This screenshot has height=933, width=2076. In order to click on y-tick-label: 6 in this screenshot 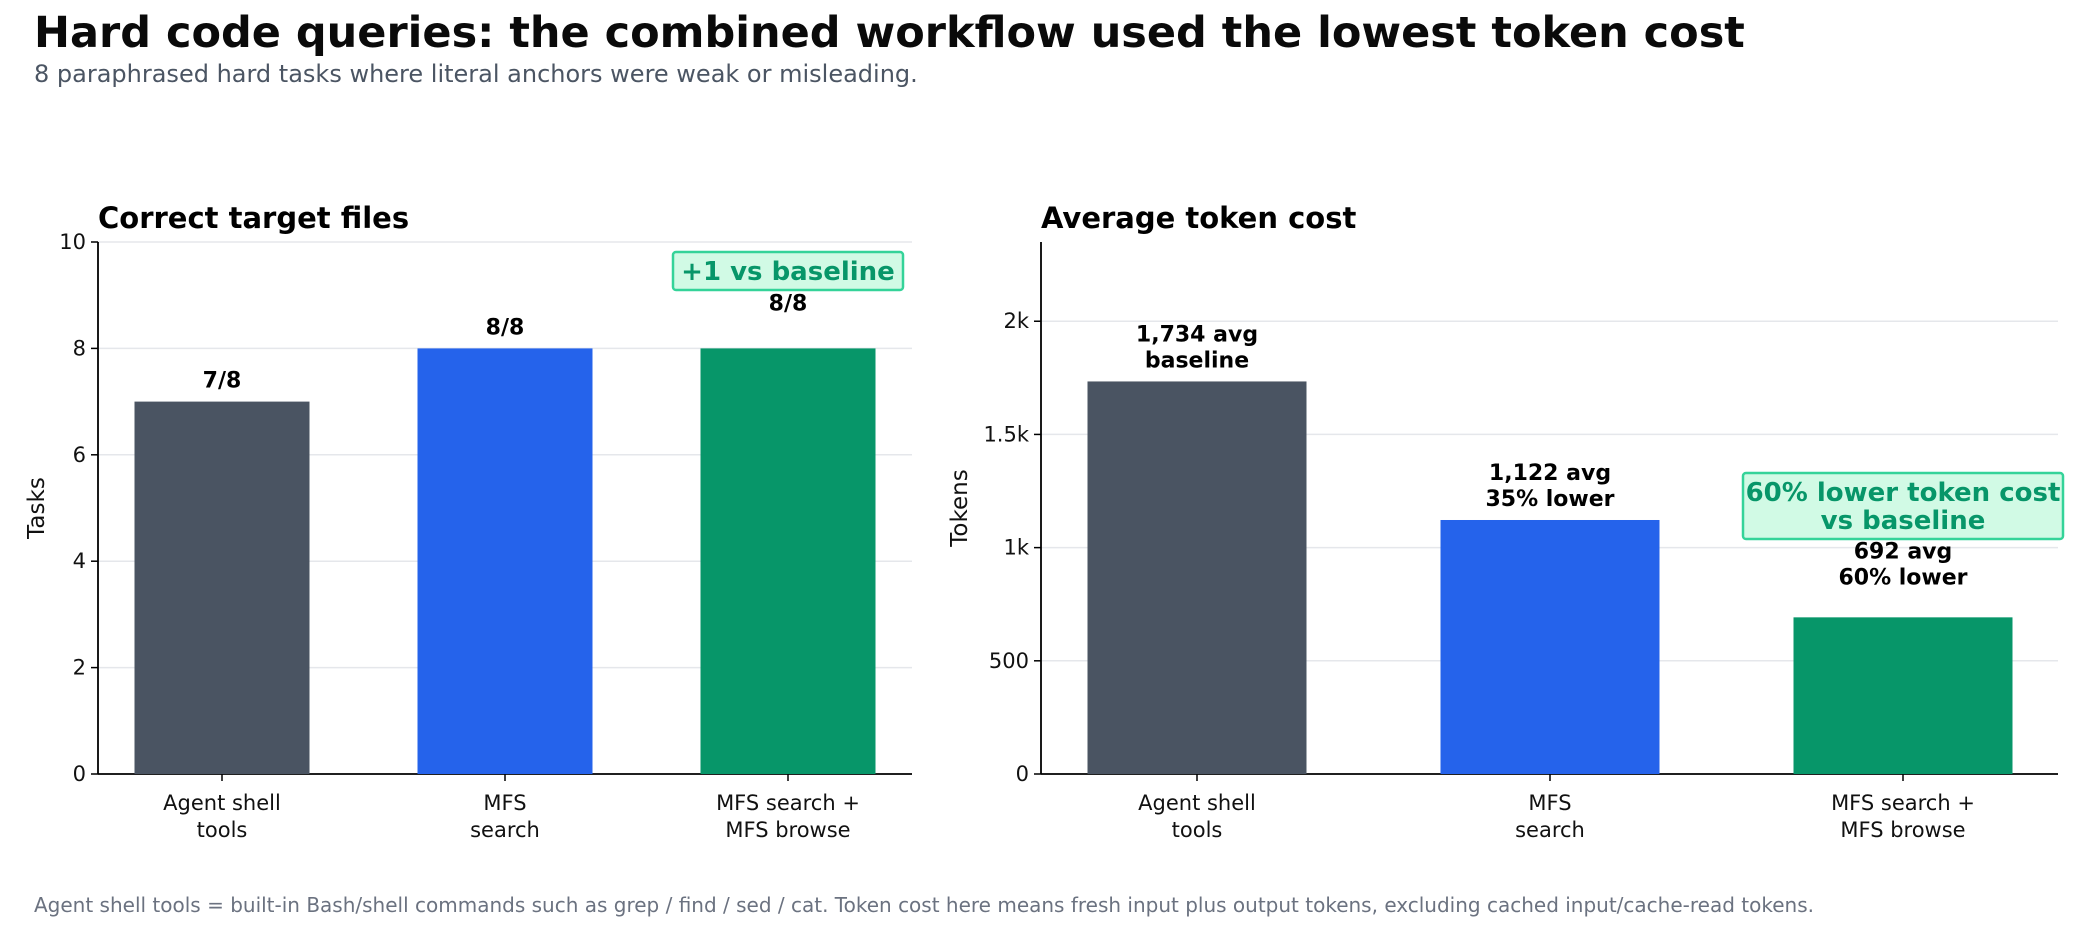, I will do `click(79, 455)`.